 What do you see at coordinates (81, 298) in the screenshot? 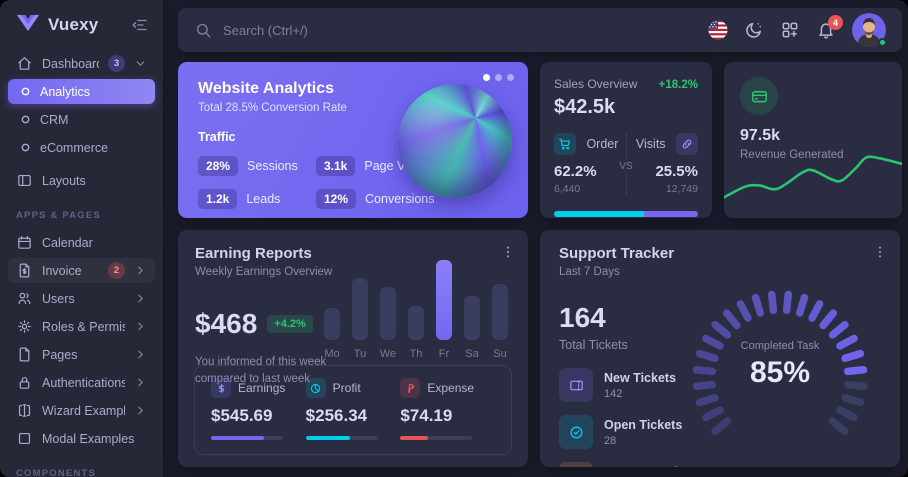
I see `sidebar-item-users: Users` at bounding box center [81, 298].